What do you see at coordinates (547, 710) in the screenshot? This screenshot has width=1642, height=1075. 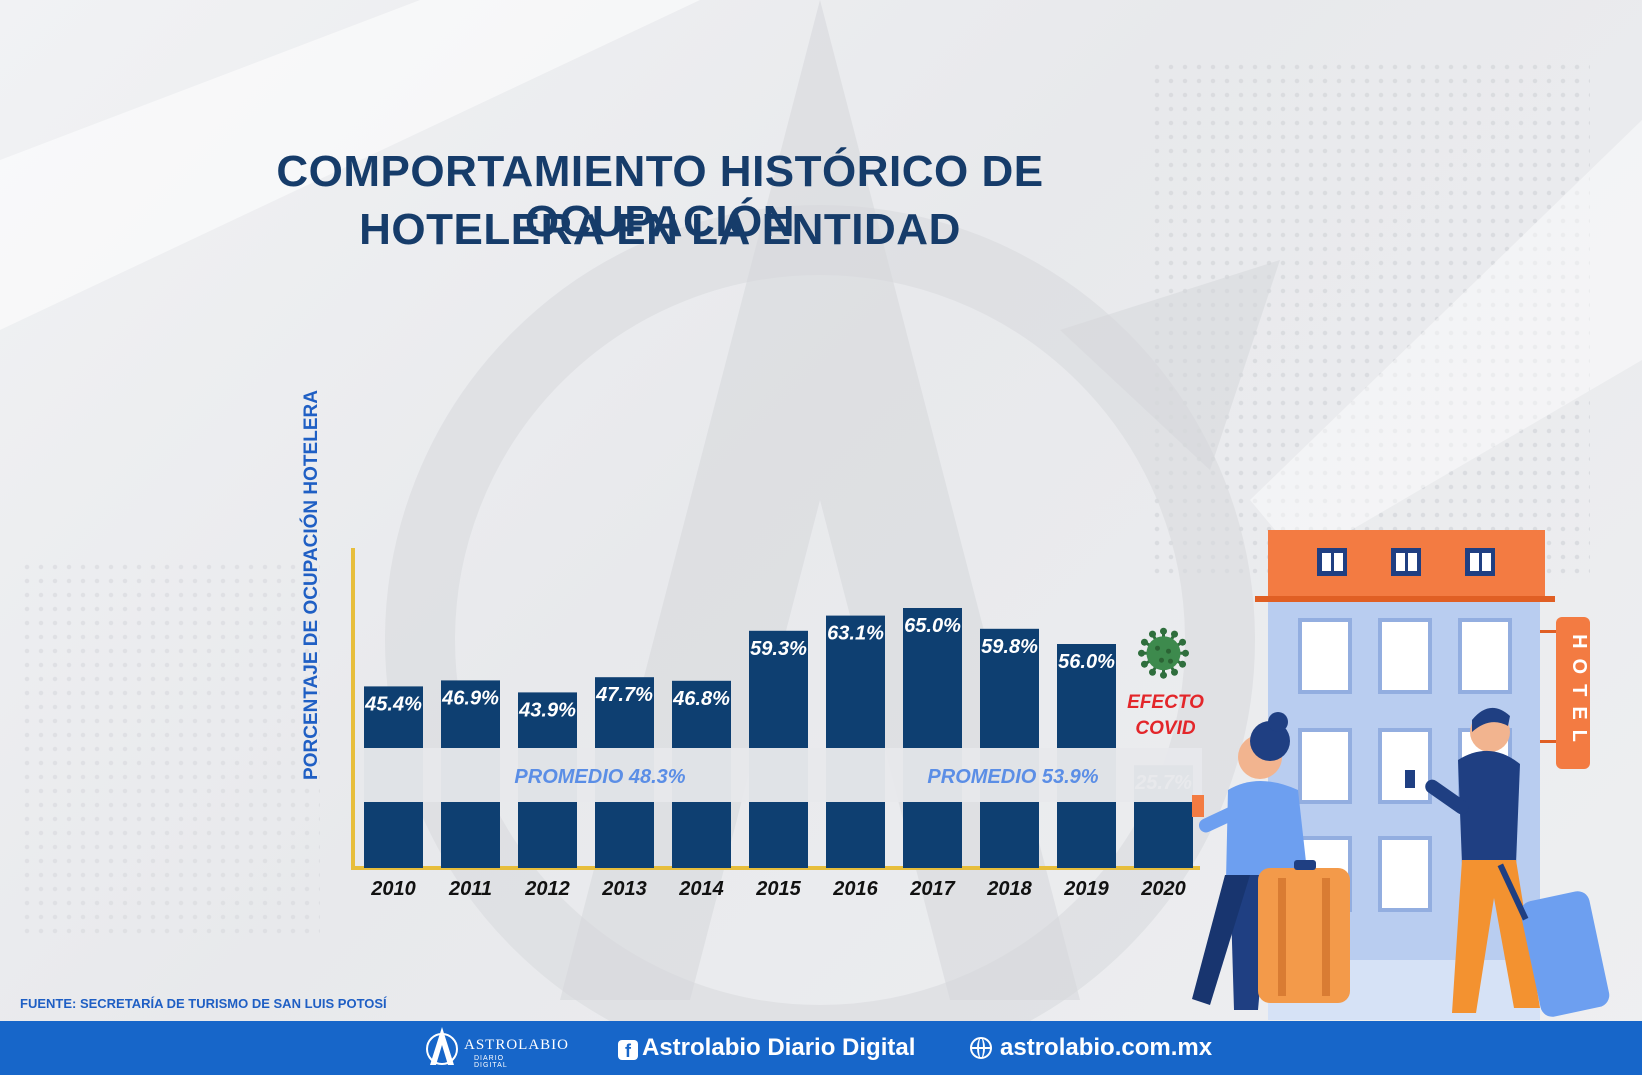 I see `bar-value-label-2012: 43.9%` at bounding box center [547, 710].